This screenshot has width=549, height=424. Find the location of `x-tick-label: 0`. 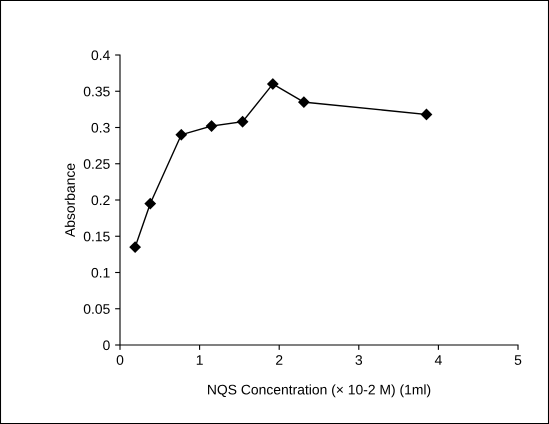

x-tick-label: 0 is located at coordinates (120, 360).